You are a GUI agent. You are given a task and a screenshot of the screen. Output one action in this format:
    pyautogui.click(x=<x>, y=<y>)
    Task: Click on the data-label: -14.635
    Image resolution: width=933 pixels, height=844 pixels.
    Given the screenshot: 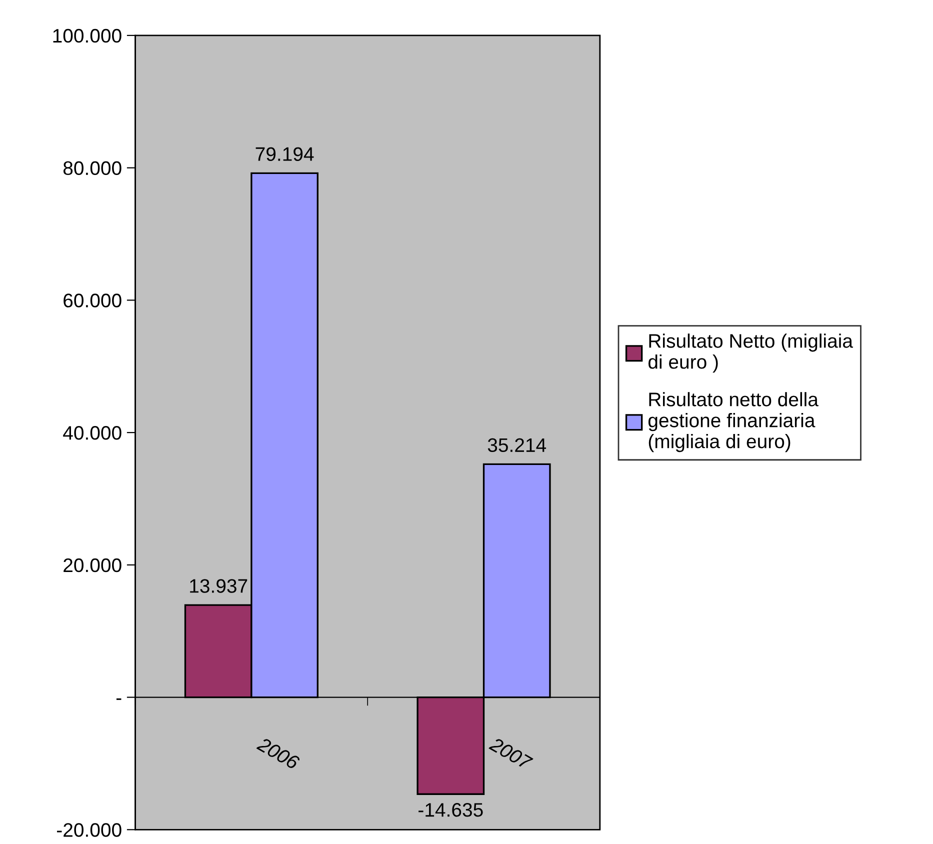 What is the action you would take?
    pyautogui.click(x=450, y=809)
    